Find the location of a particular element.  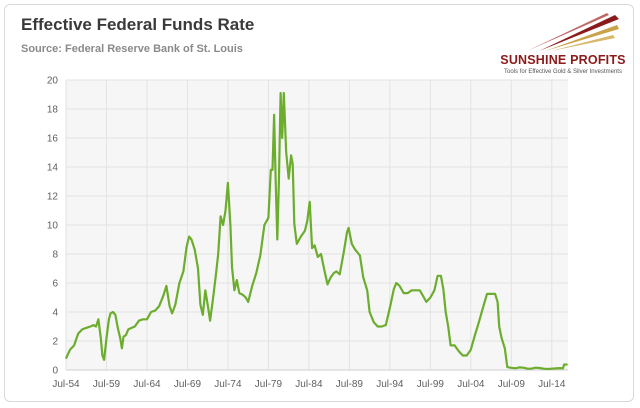

x-tick-label: Jul-59 is located at coordinates (107, 384).